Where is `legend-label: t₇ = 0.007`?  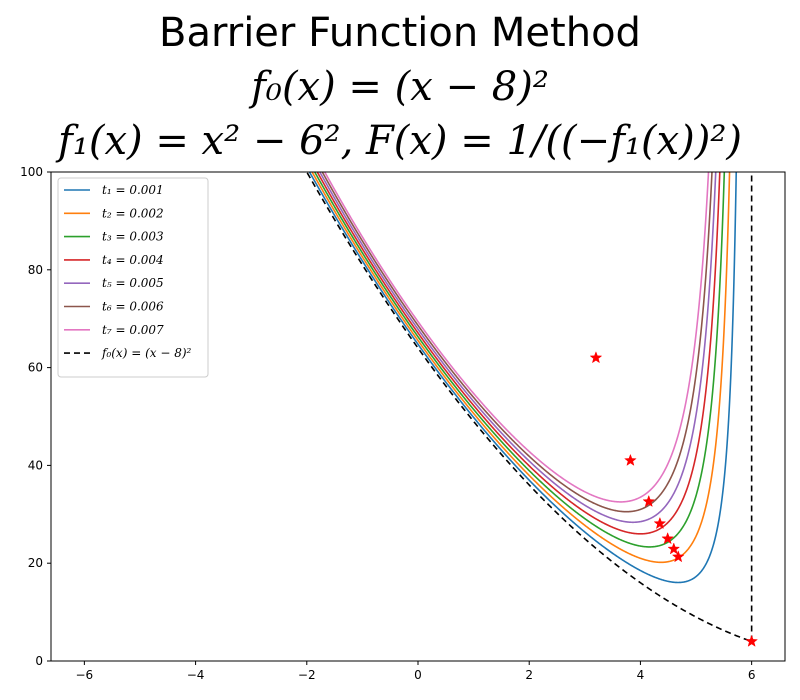
legend-label: t₇ = 0.007 is located at coordinates (133, 330).